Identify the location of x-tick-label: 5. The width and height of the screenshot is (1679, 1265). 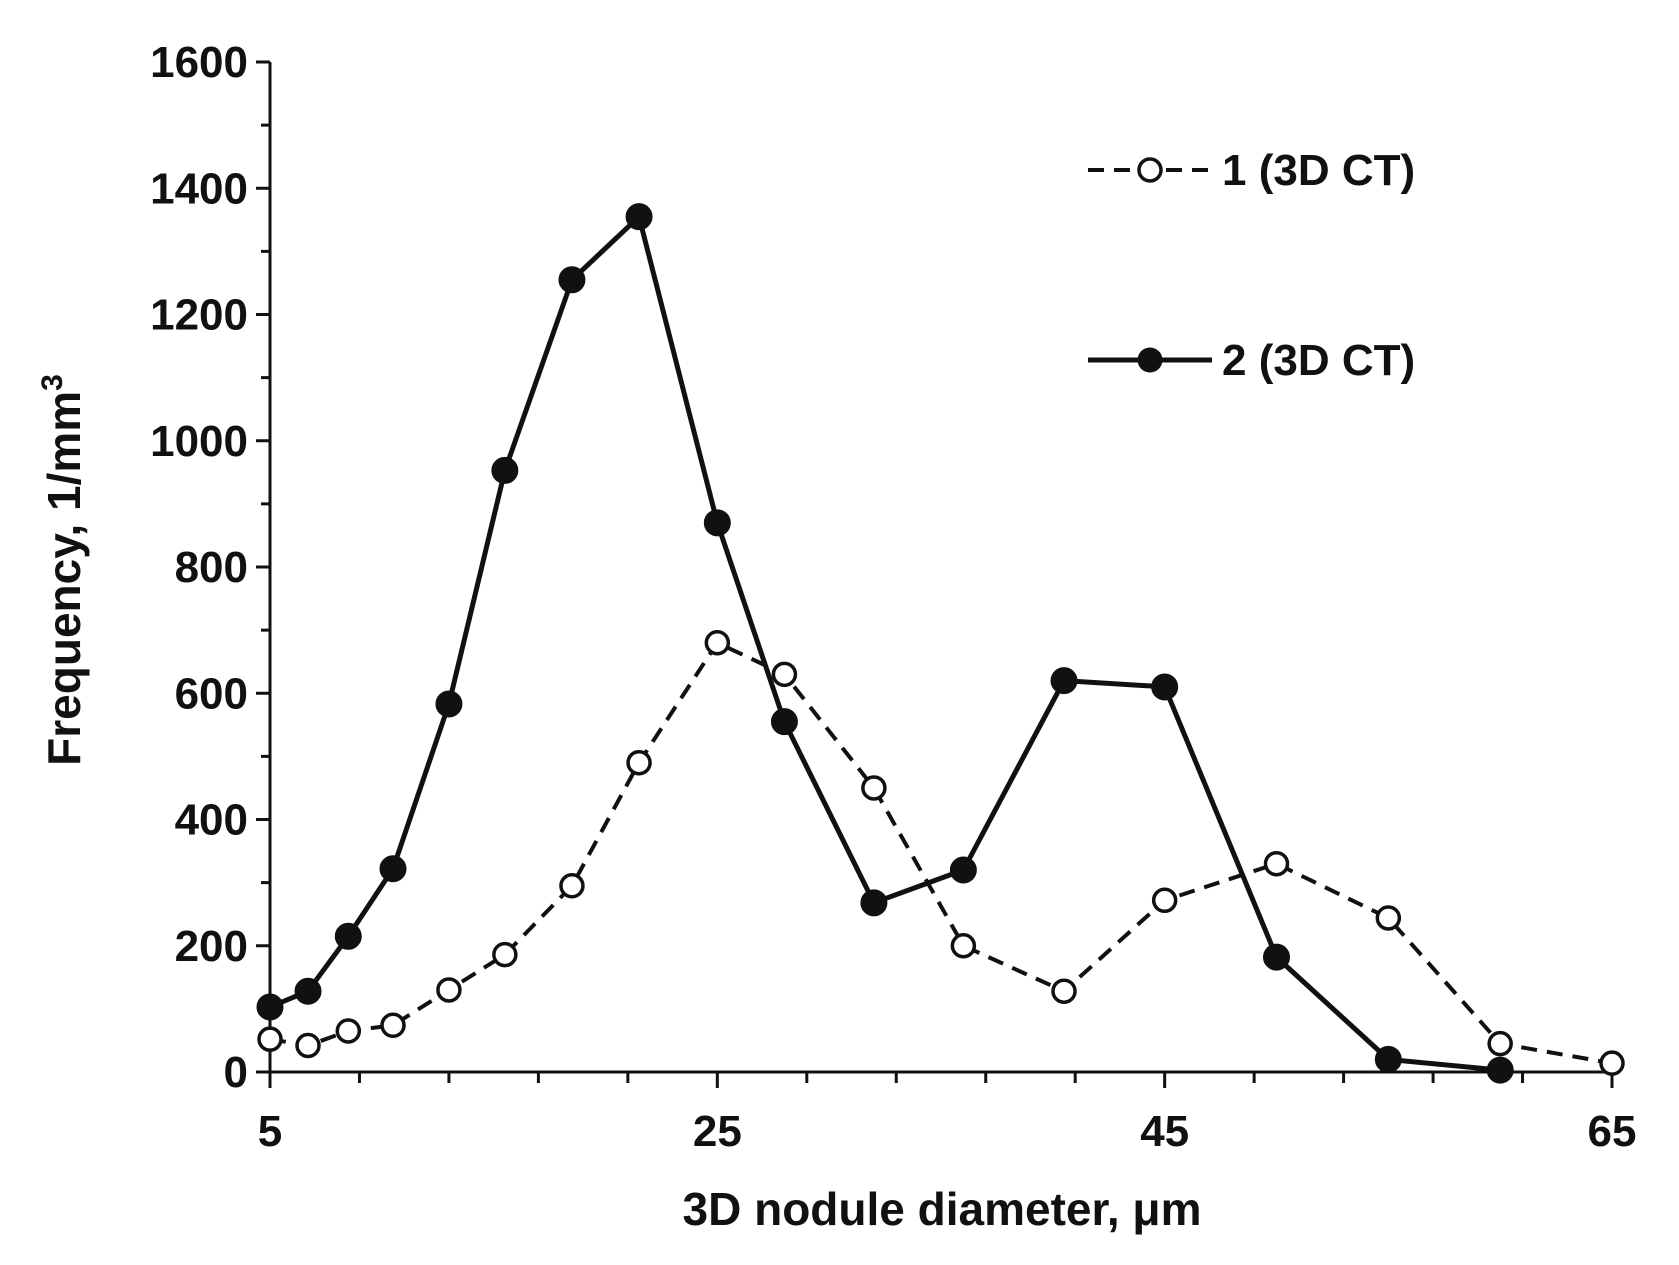
(270, 1131).